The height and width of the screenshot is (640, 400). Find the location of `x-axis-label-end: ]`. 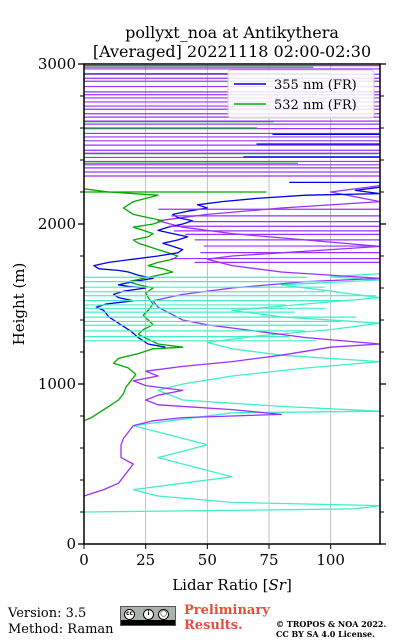

x-axis-label-end: ] is located at coordinates (289, 585).